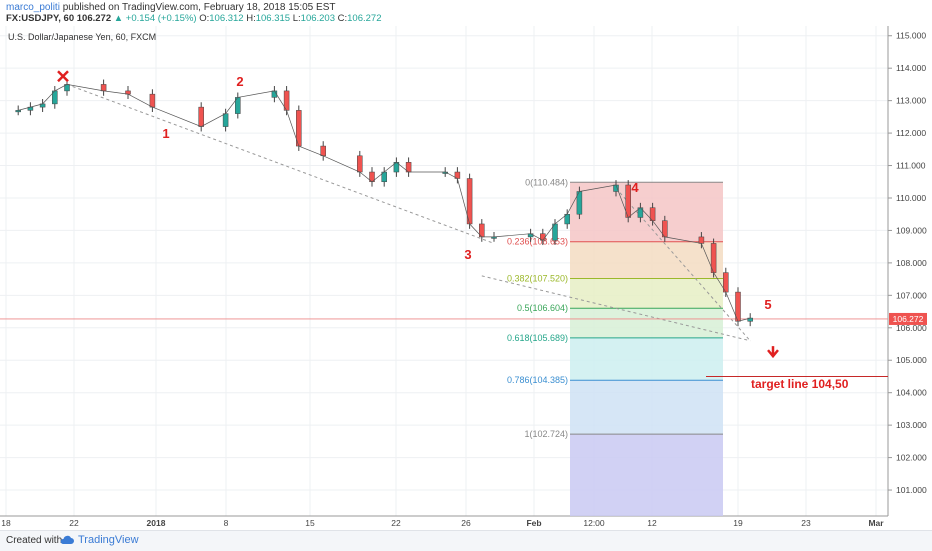 This screenshot has width=932, height=551. Describe the element at coordinates (118, 18) in the screenshot. I see `up-arrow-icon: ▲` at that location.